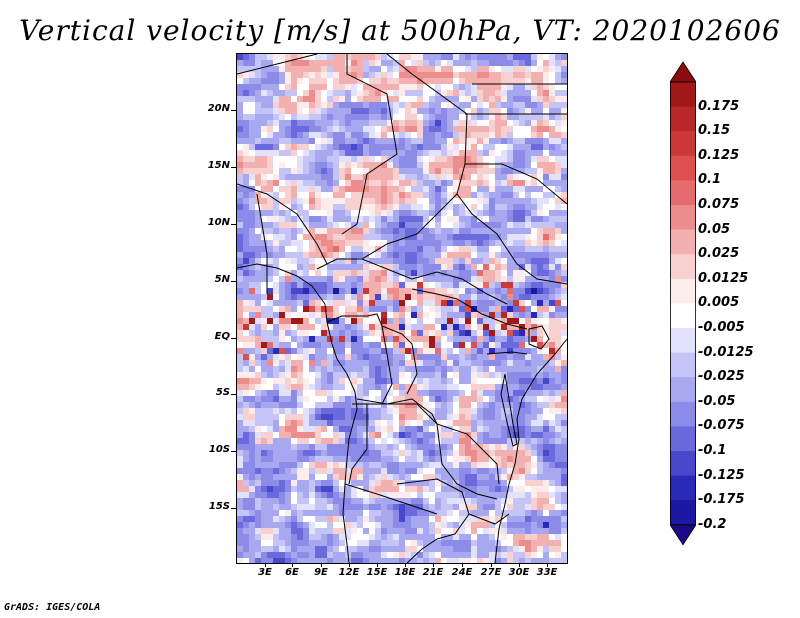  What do you see at coordinates (710, 180) in the screenshot?
I see `colorbar-label: 0.1` at bounding box center [710, 180].